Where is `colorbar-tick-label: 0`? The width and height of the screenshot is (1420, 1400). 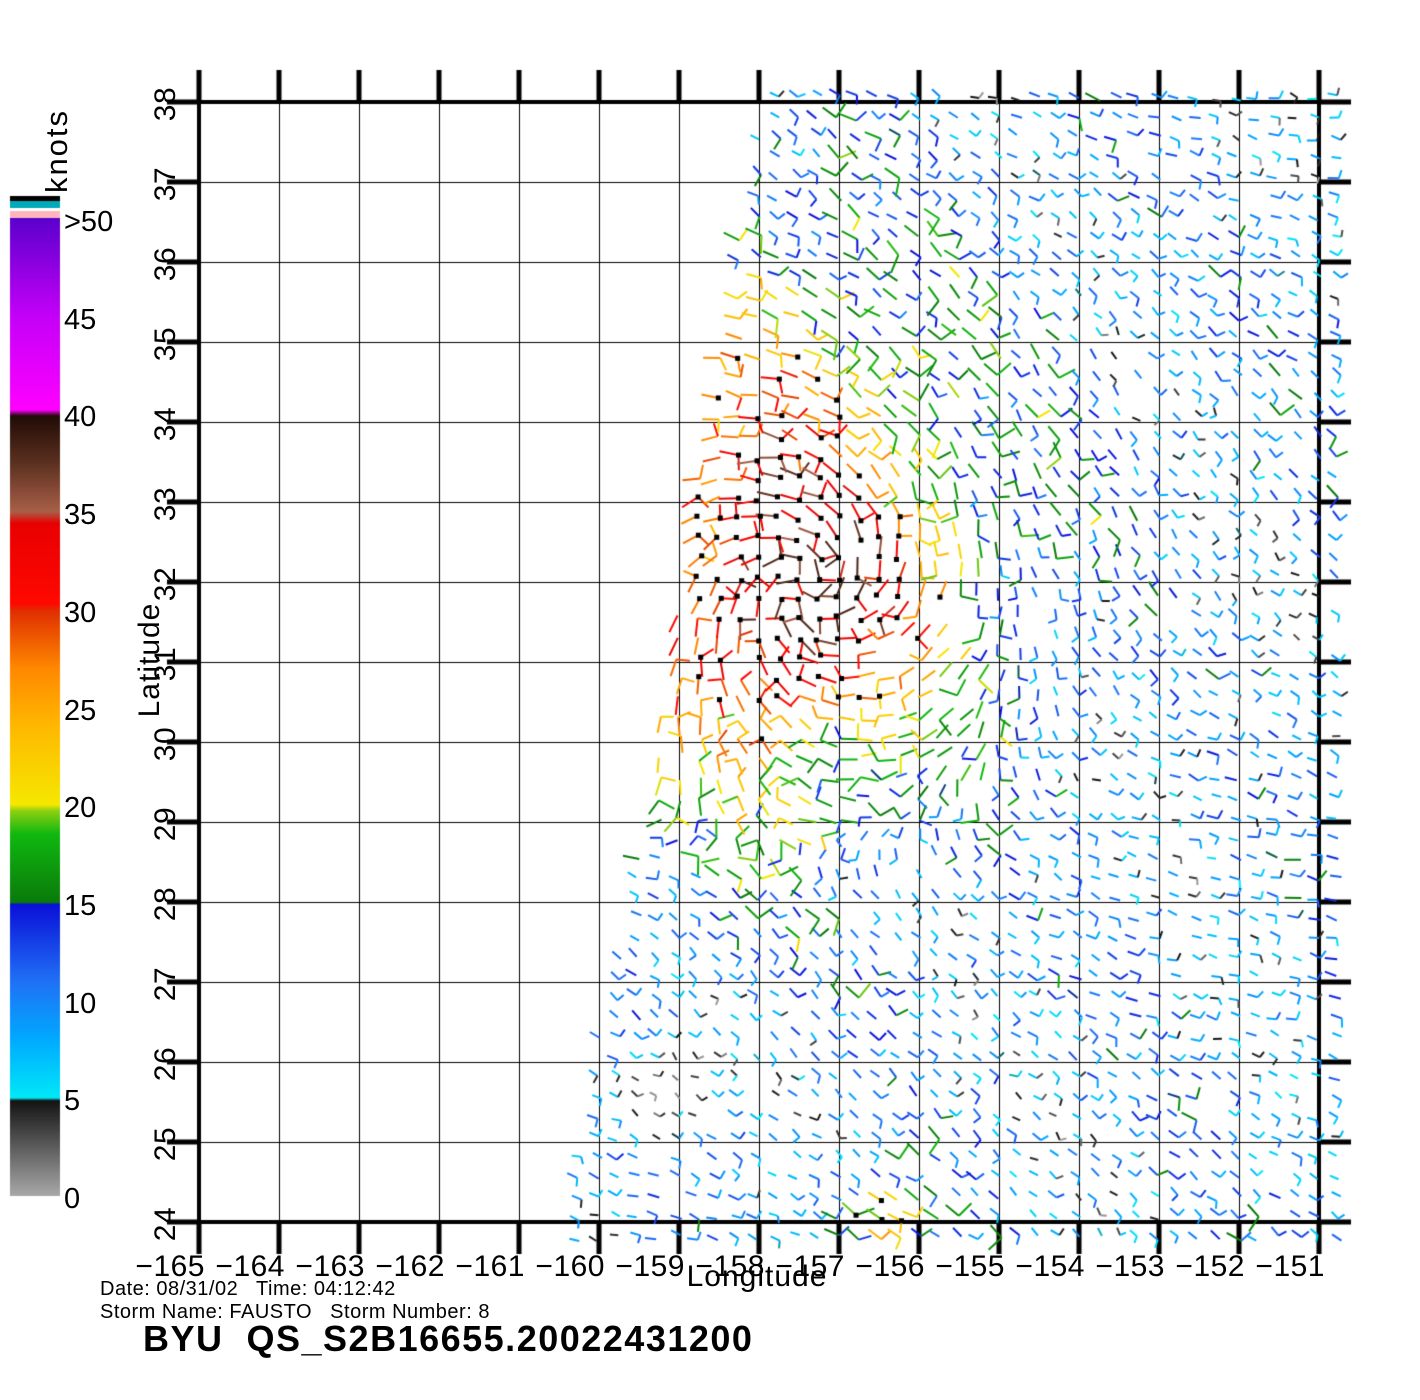 colorbar-tick-label: 0 is located at coordinates (72, 1199).